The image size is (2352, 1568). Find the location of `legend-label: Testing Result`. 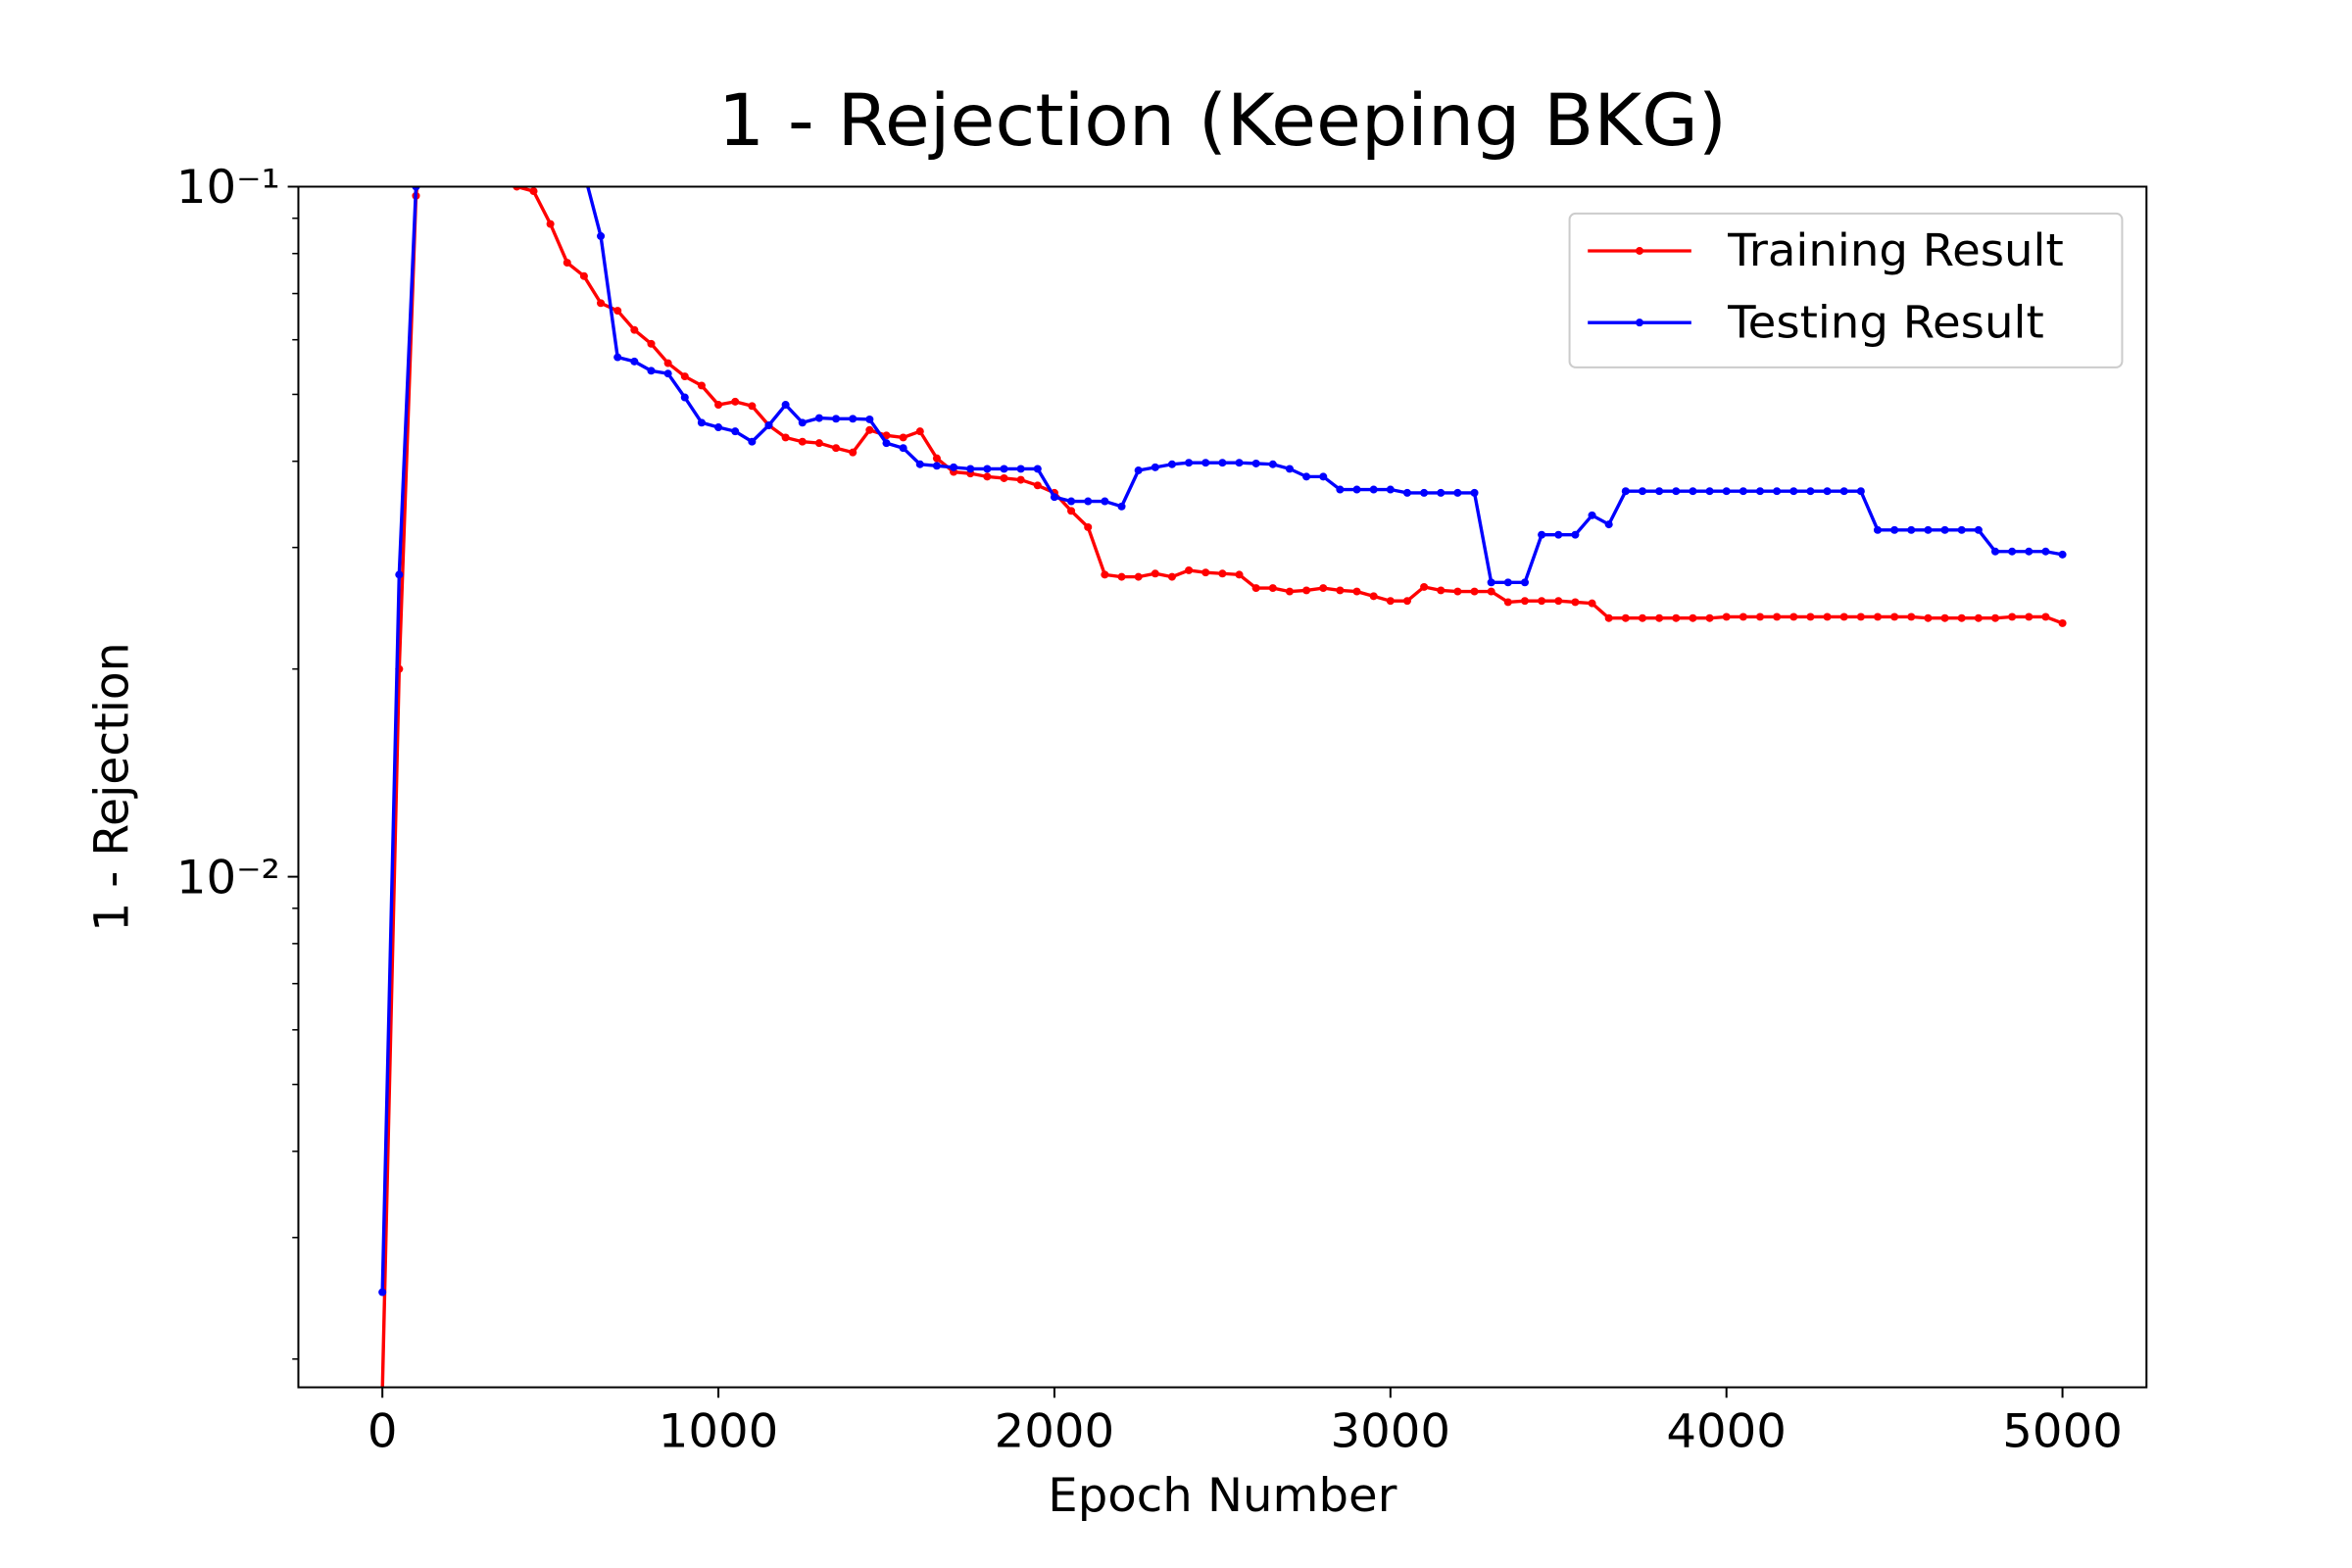

legend-label: Testing Result is located at coordinates (1885, 322).